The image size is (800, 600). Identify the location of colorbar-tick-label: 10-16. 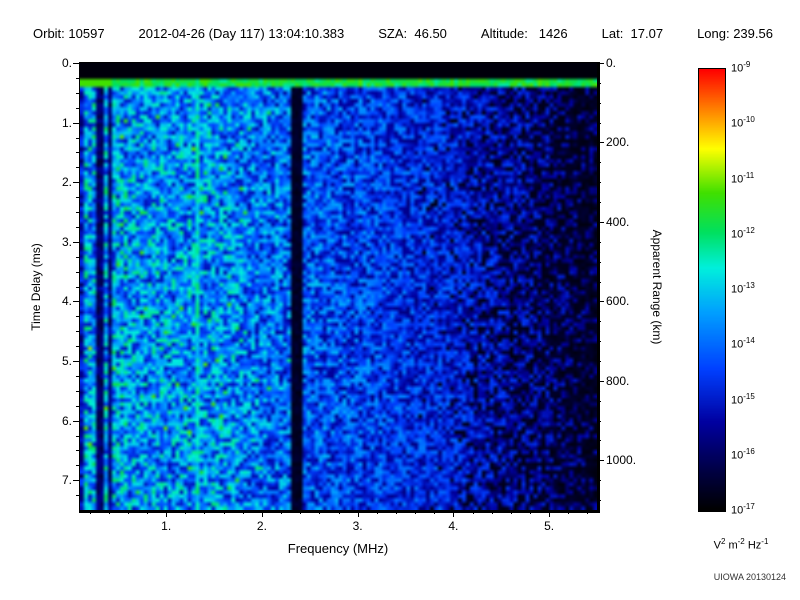
(743, 454).